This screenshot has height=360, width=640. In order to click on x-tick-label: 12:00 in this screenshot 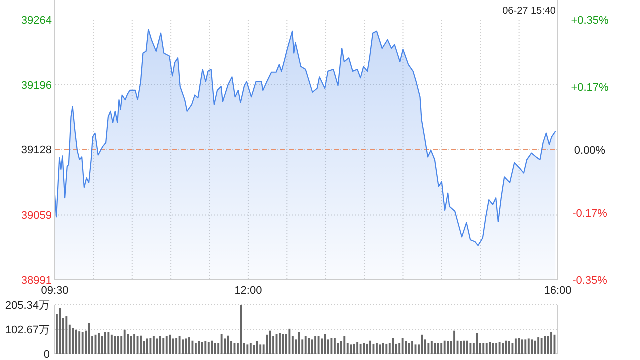, I will do `click(248, 291)`.